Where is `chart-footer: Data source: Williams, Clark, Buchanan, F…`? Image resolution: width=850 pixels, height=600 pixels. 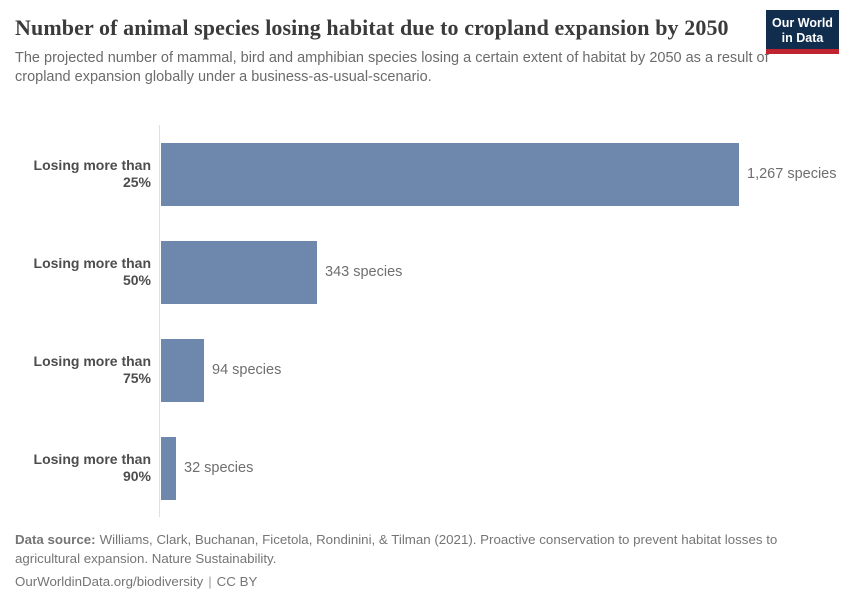
chart-footer: Data source: Williams, Clark, Buchanan, F… is located at coordinates (421, 561).